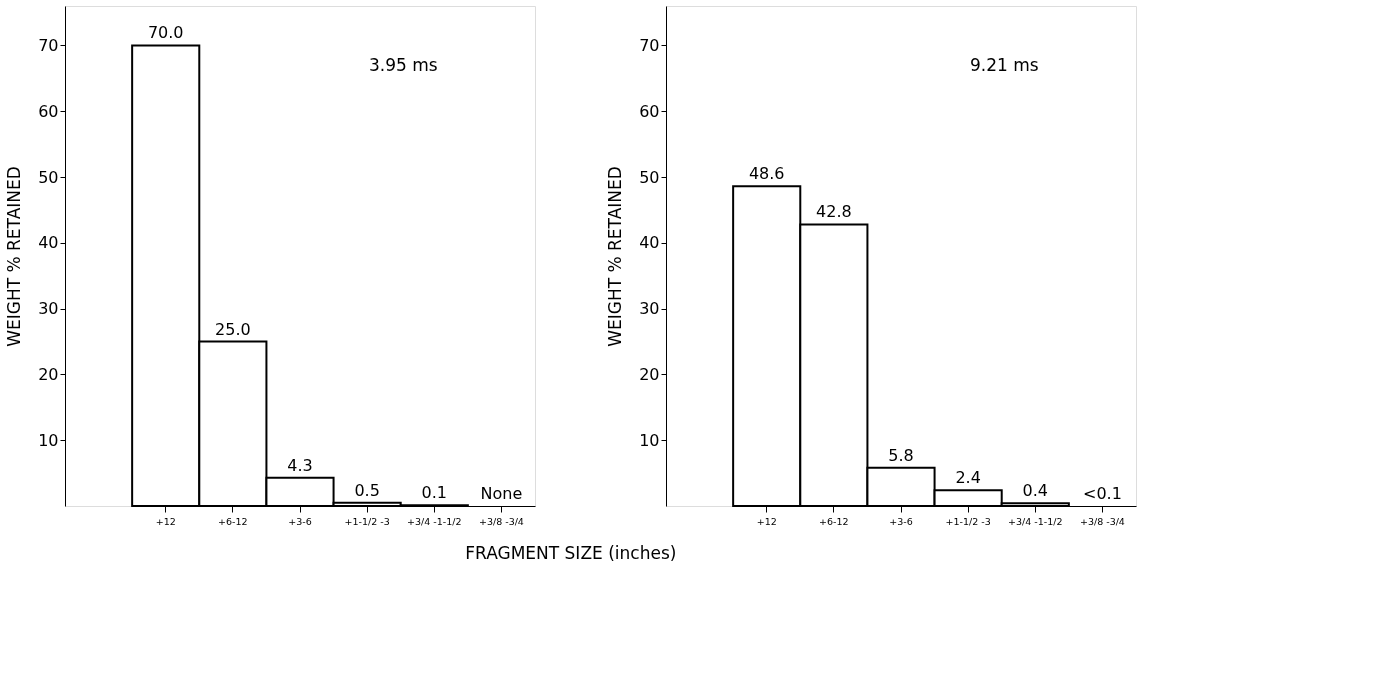 Image resolution: width=1391 pixels, height=680 pixels. I want to click on x-axis-title: FRAGMENT SIZE (inches), so click(571, 553).